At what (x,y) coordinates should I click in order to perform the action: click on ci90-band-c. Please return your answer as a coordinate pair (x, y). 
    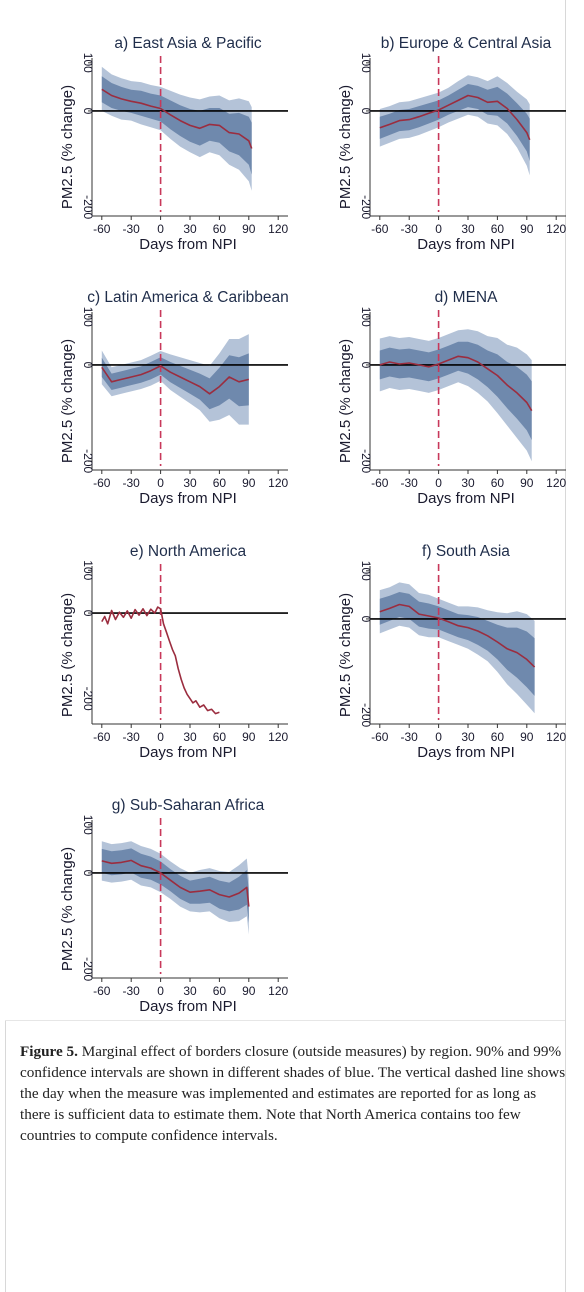
    Looking at the image, I should click on (175, 381).